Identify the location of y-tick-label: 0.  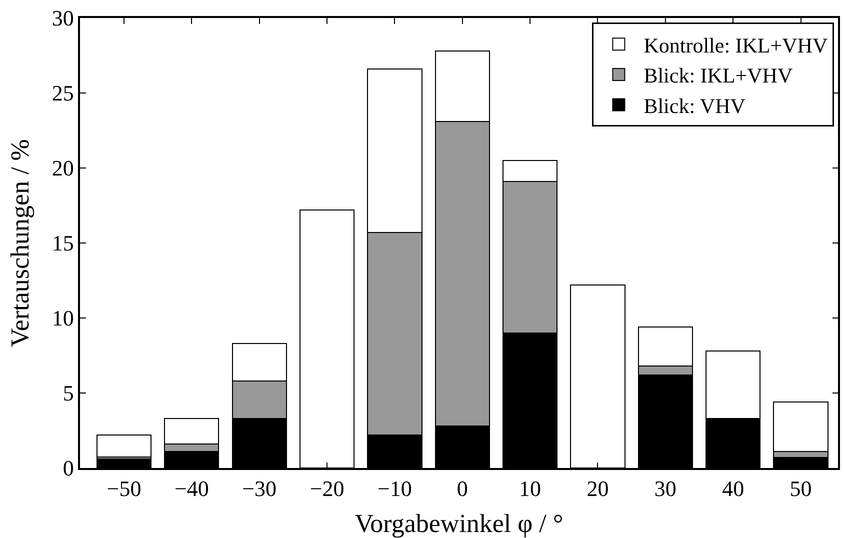
(68, 468).